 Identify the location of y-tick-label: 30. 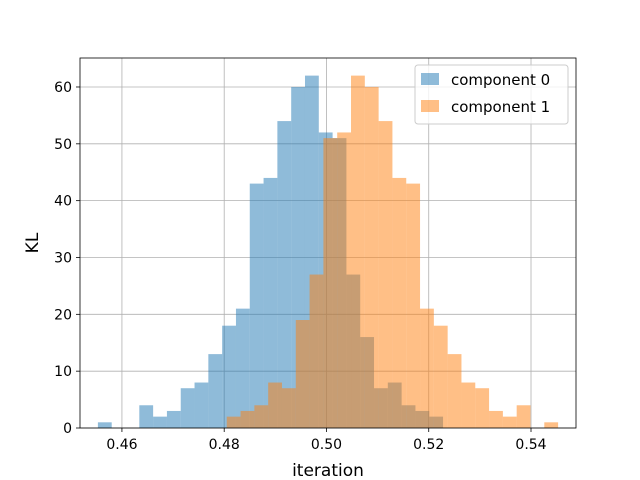
(63, 258).